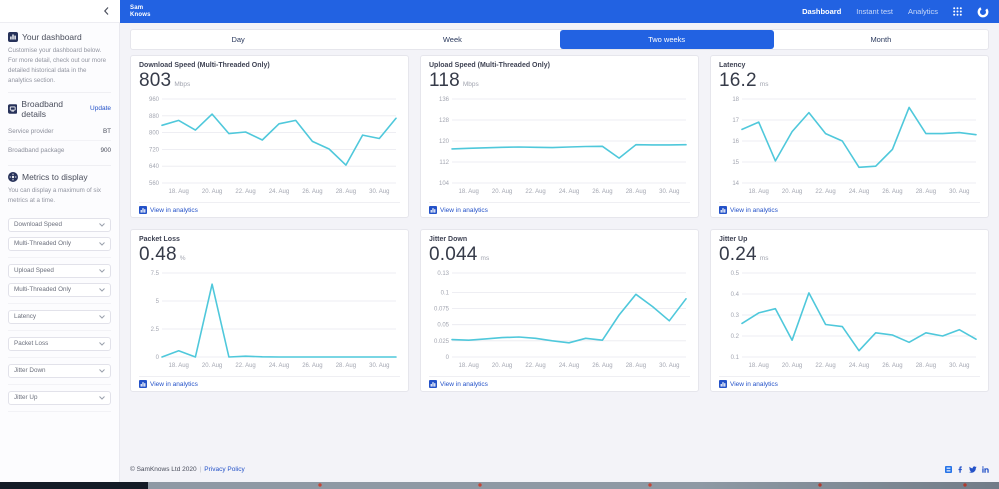 The image size is (999, 489). Describe the element at coordinates (735, 142) in the screenshot. I see `svg-text: 16` at that location.